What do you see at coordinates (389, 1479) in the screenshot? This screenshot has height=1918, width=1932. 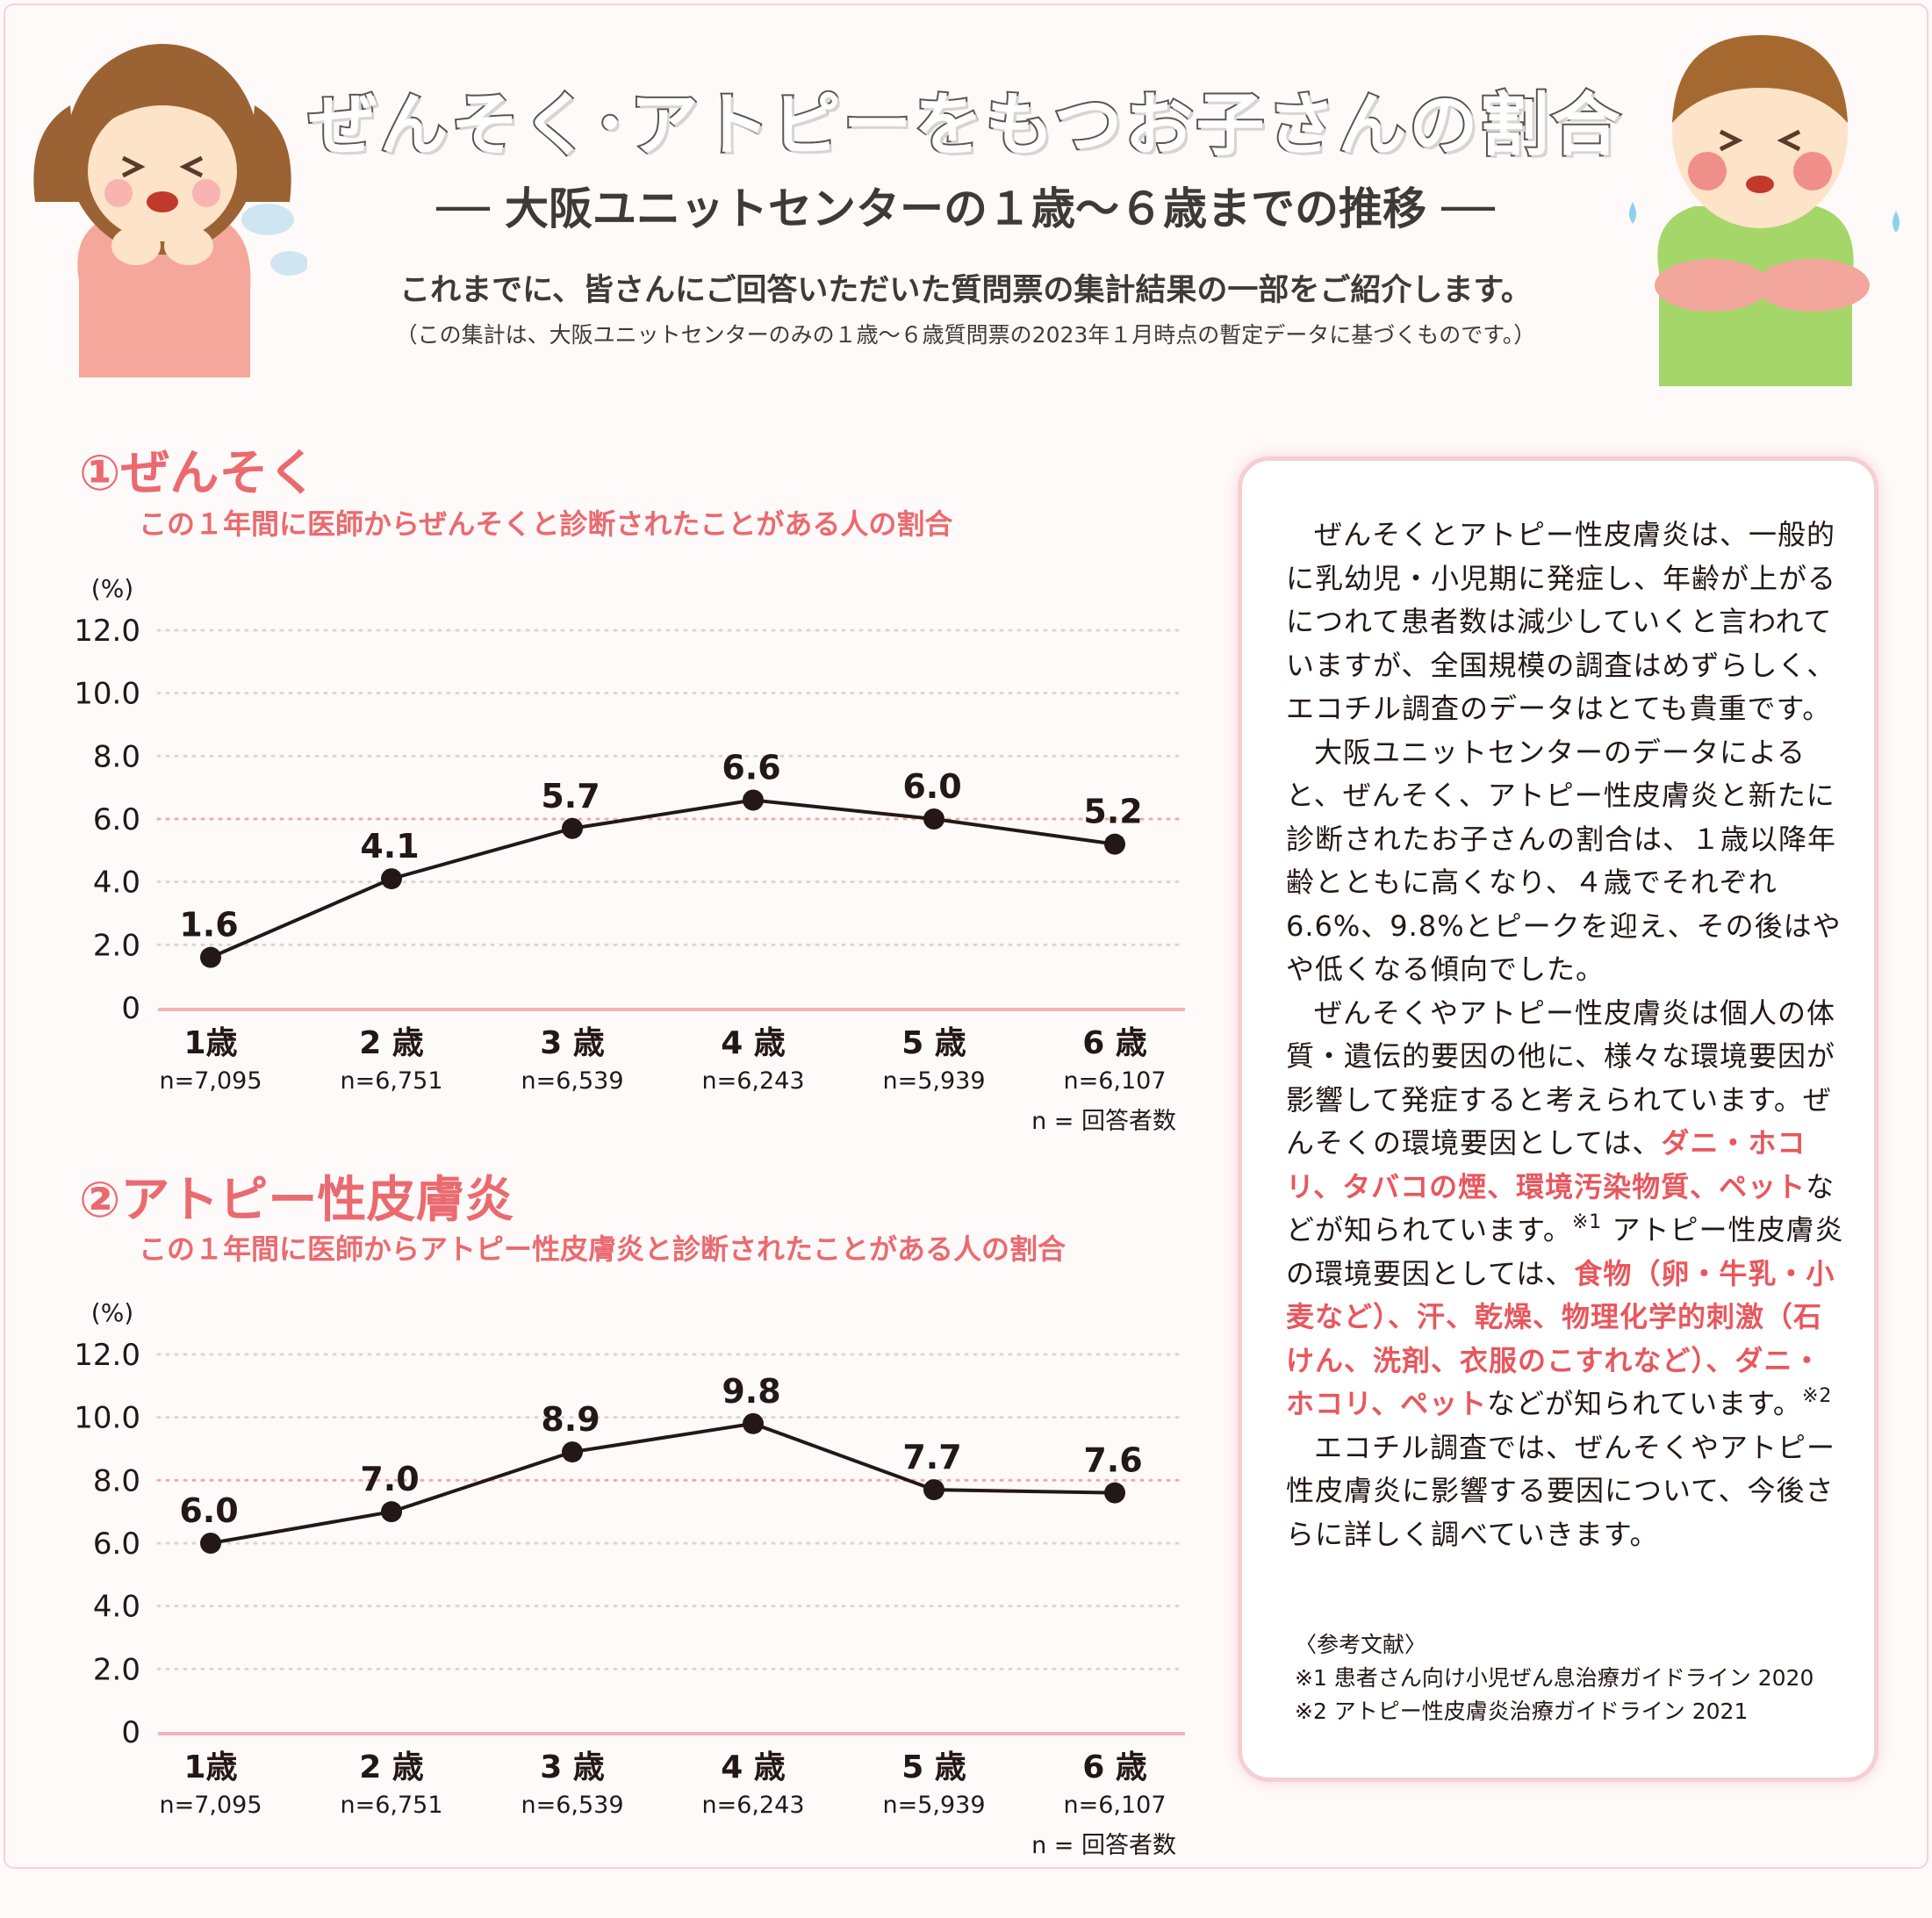 I see `data-label: 7.0` at bounding box center [389, 1479].